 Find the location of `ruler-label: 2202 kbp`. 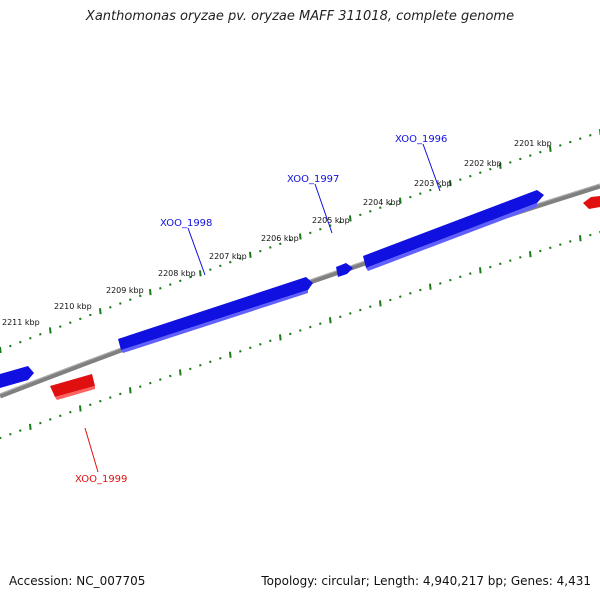

ruler-label: 2202 kbp is located at coordinates (483, 163).